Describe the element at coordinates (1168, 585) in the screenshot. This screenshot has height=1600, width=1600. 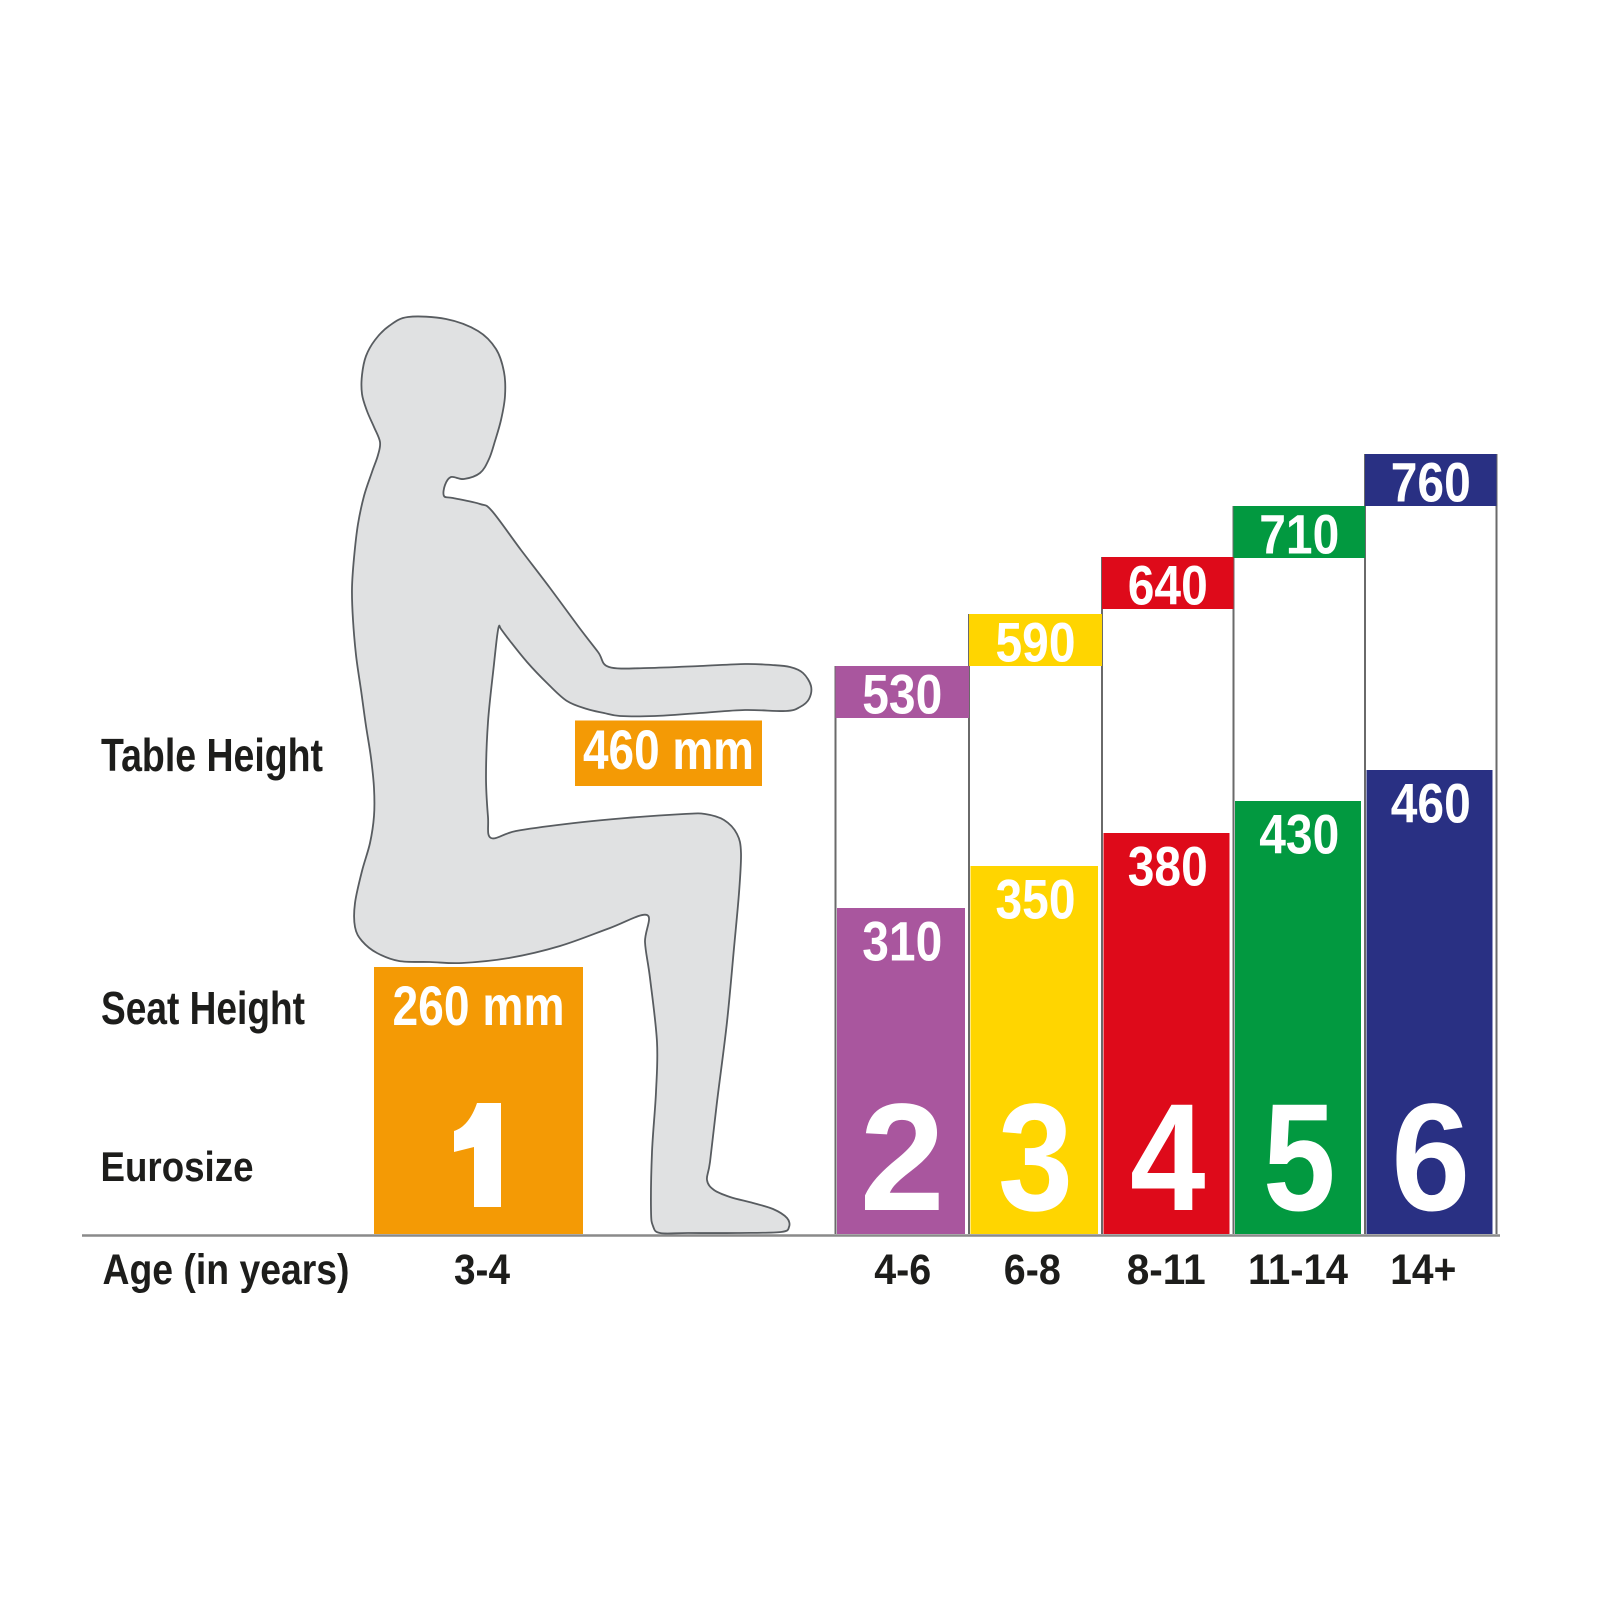
I see `svg-text: 640` at that location.